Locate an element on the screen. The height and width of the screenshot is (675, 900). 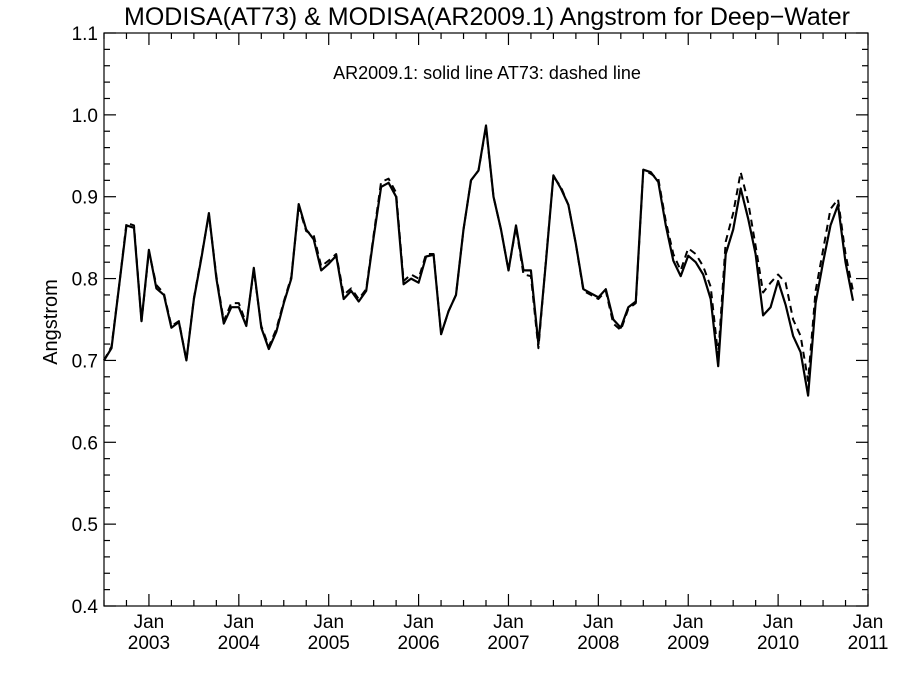
y-axis-label: Angstrom is located at coordinates (51, 322).